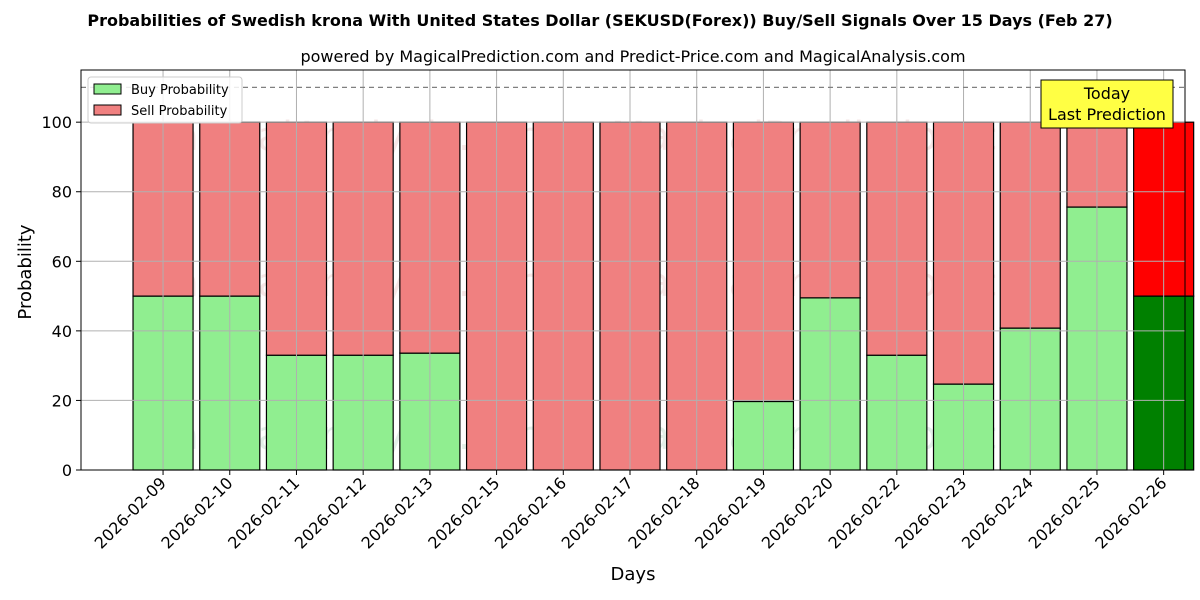 The image size is (1200, 600). What do you see at coordinates (1106, 93) in the screenshot?
I see `today-annotation-text: Today` at bounding box center [1106, 93].